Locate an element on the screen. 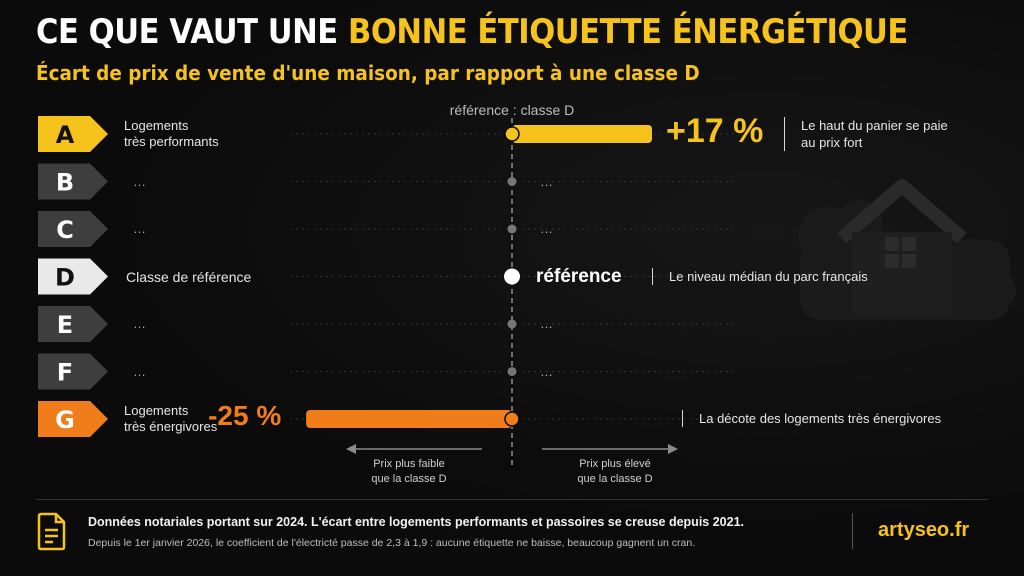  class-band-g is located at coordinates (73, 419).